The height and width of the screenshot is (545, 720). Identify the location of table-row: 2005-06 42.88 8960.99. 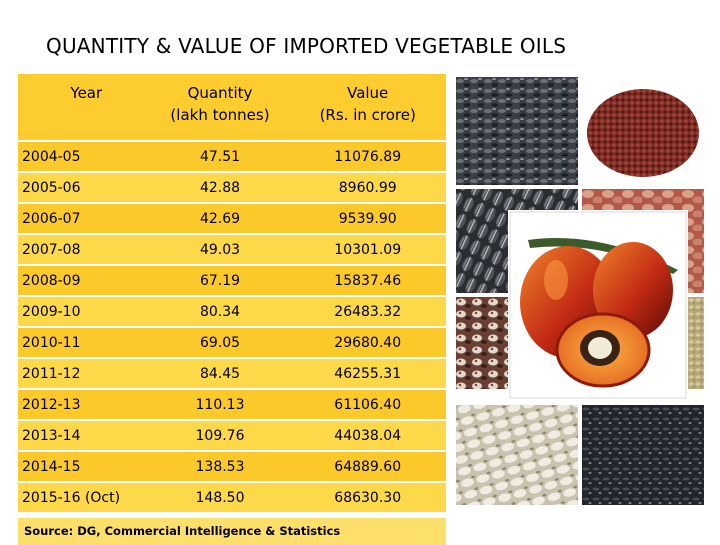
(232, 188).